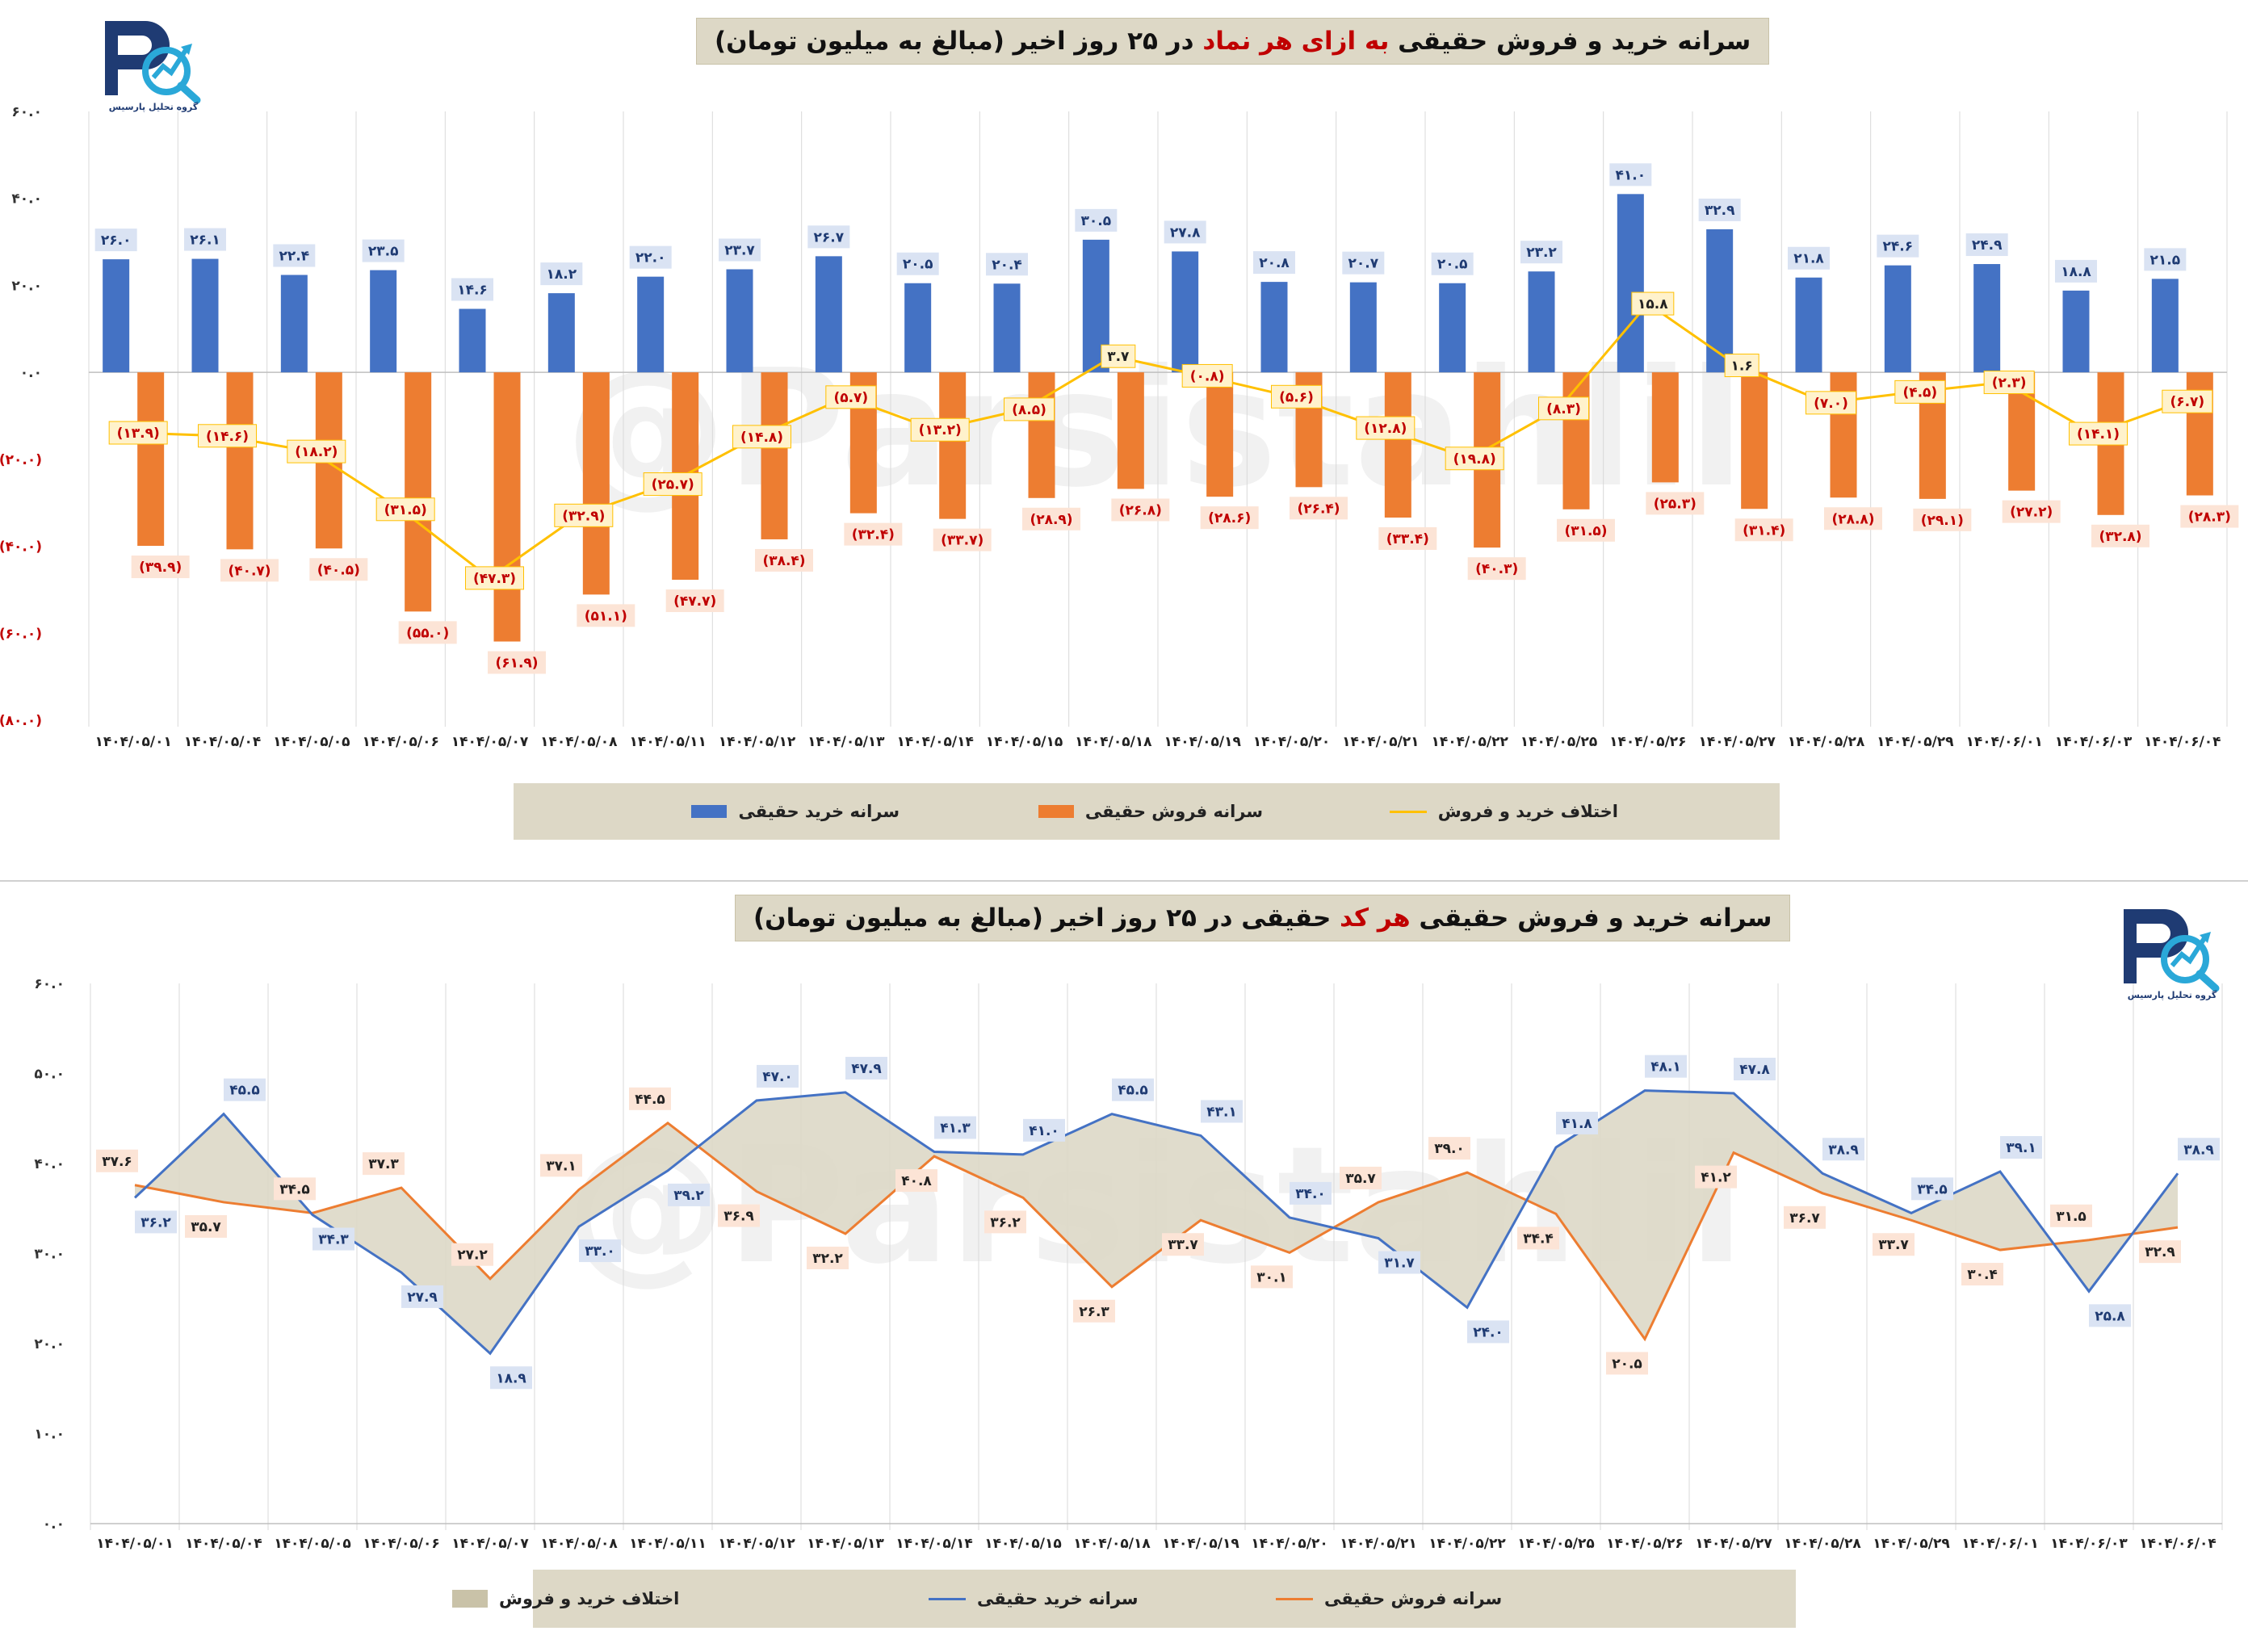  I want to click on buy-data-label-text: ۲۷.۹, so click(422, 1297).